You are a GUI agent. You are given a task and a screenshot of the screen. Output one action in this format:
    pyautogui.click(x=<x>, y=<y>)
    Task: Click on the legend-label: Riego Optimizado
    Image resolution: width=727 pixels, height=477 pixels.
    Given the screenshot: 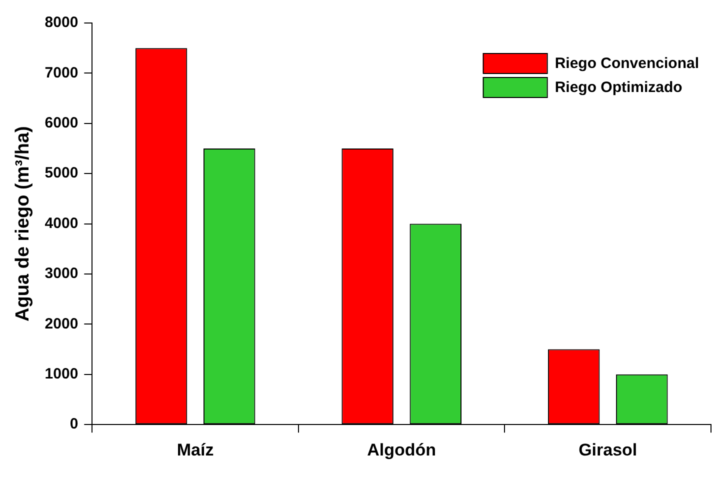 What is the action you would take?
    pyautogui.click(x=618, y=87)
    